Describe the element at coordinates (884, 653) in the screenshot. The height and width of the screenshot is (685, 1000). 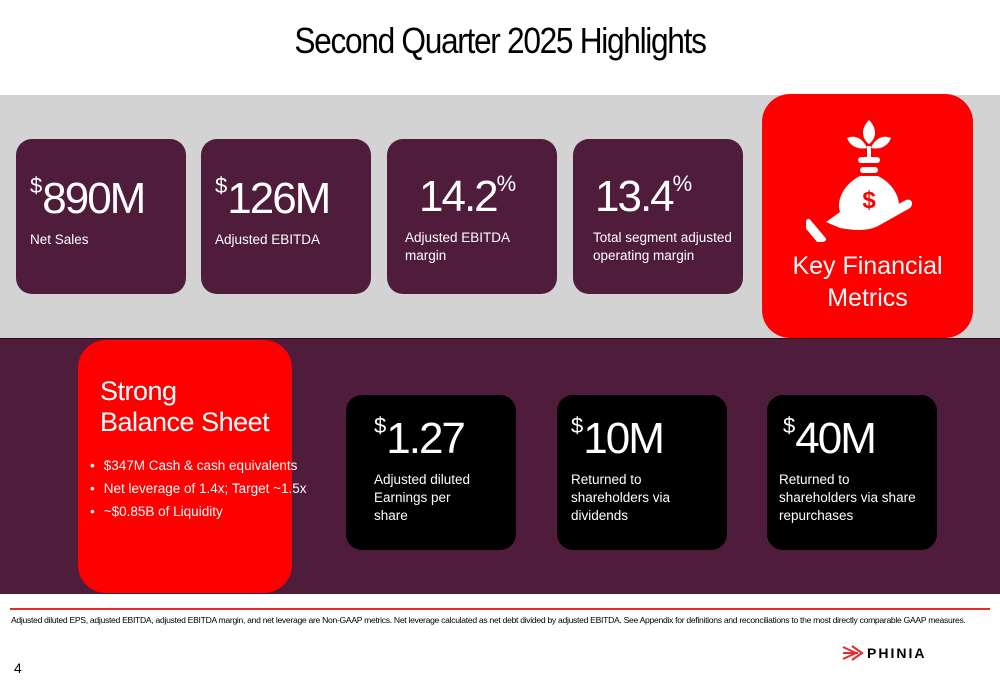
I see `phinia-logo: PHINIA` at that location.